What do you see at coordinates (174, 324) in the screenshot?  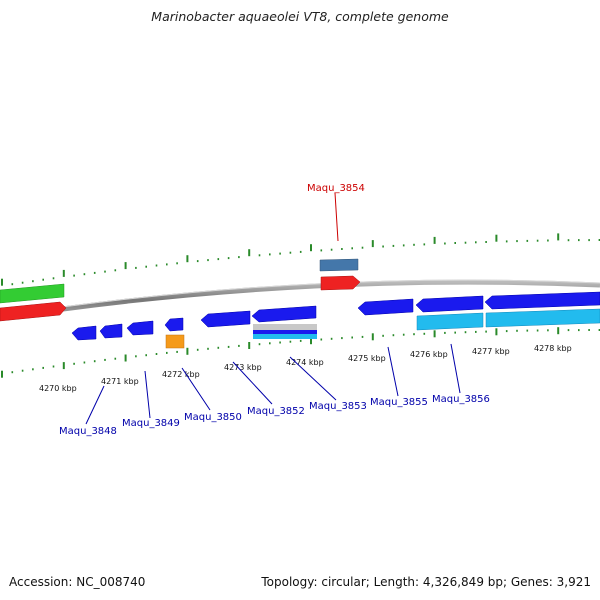 I see `cds-arrow-small` at bounding box center [174, 324].